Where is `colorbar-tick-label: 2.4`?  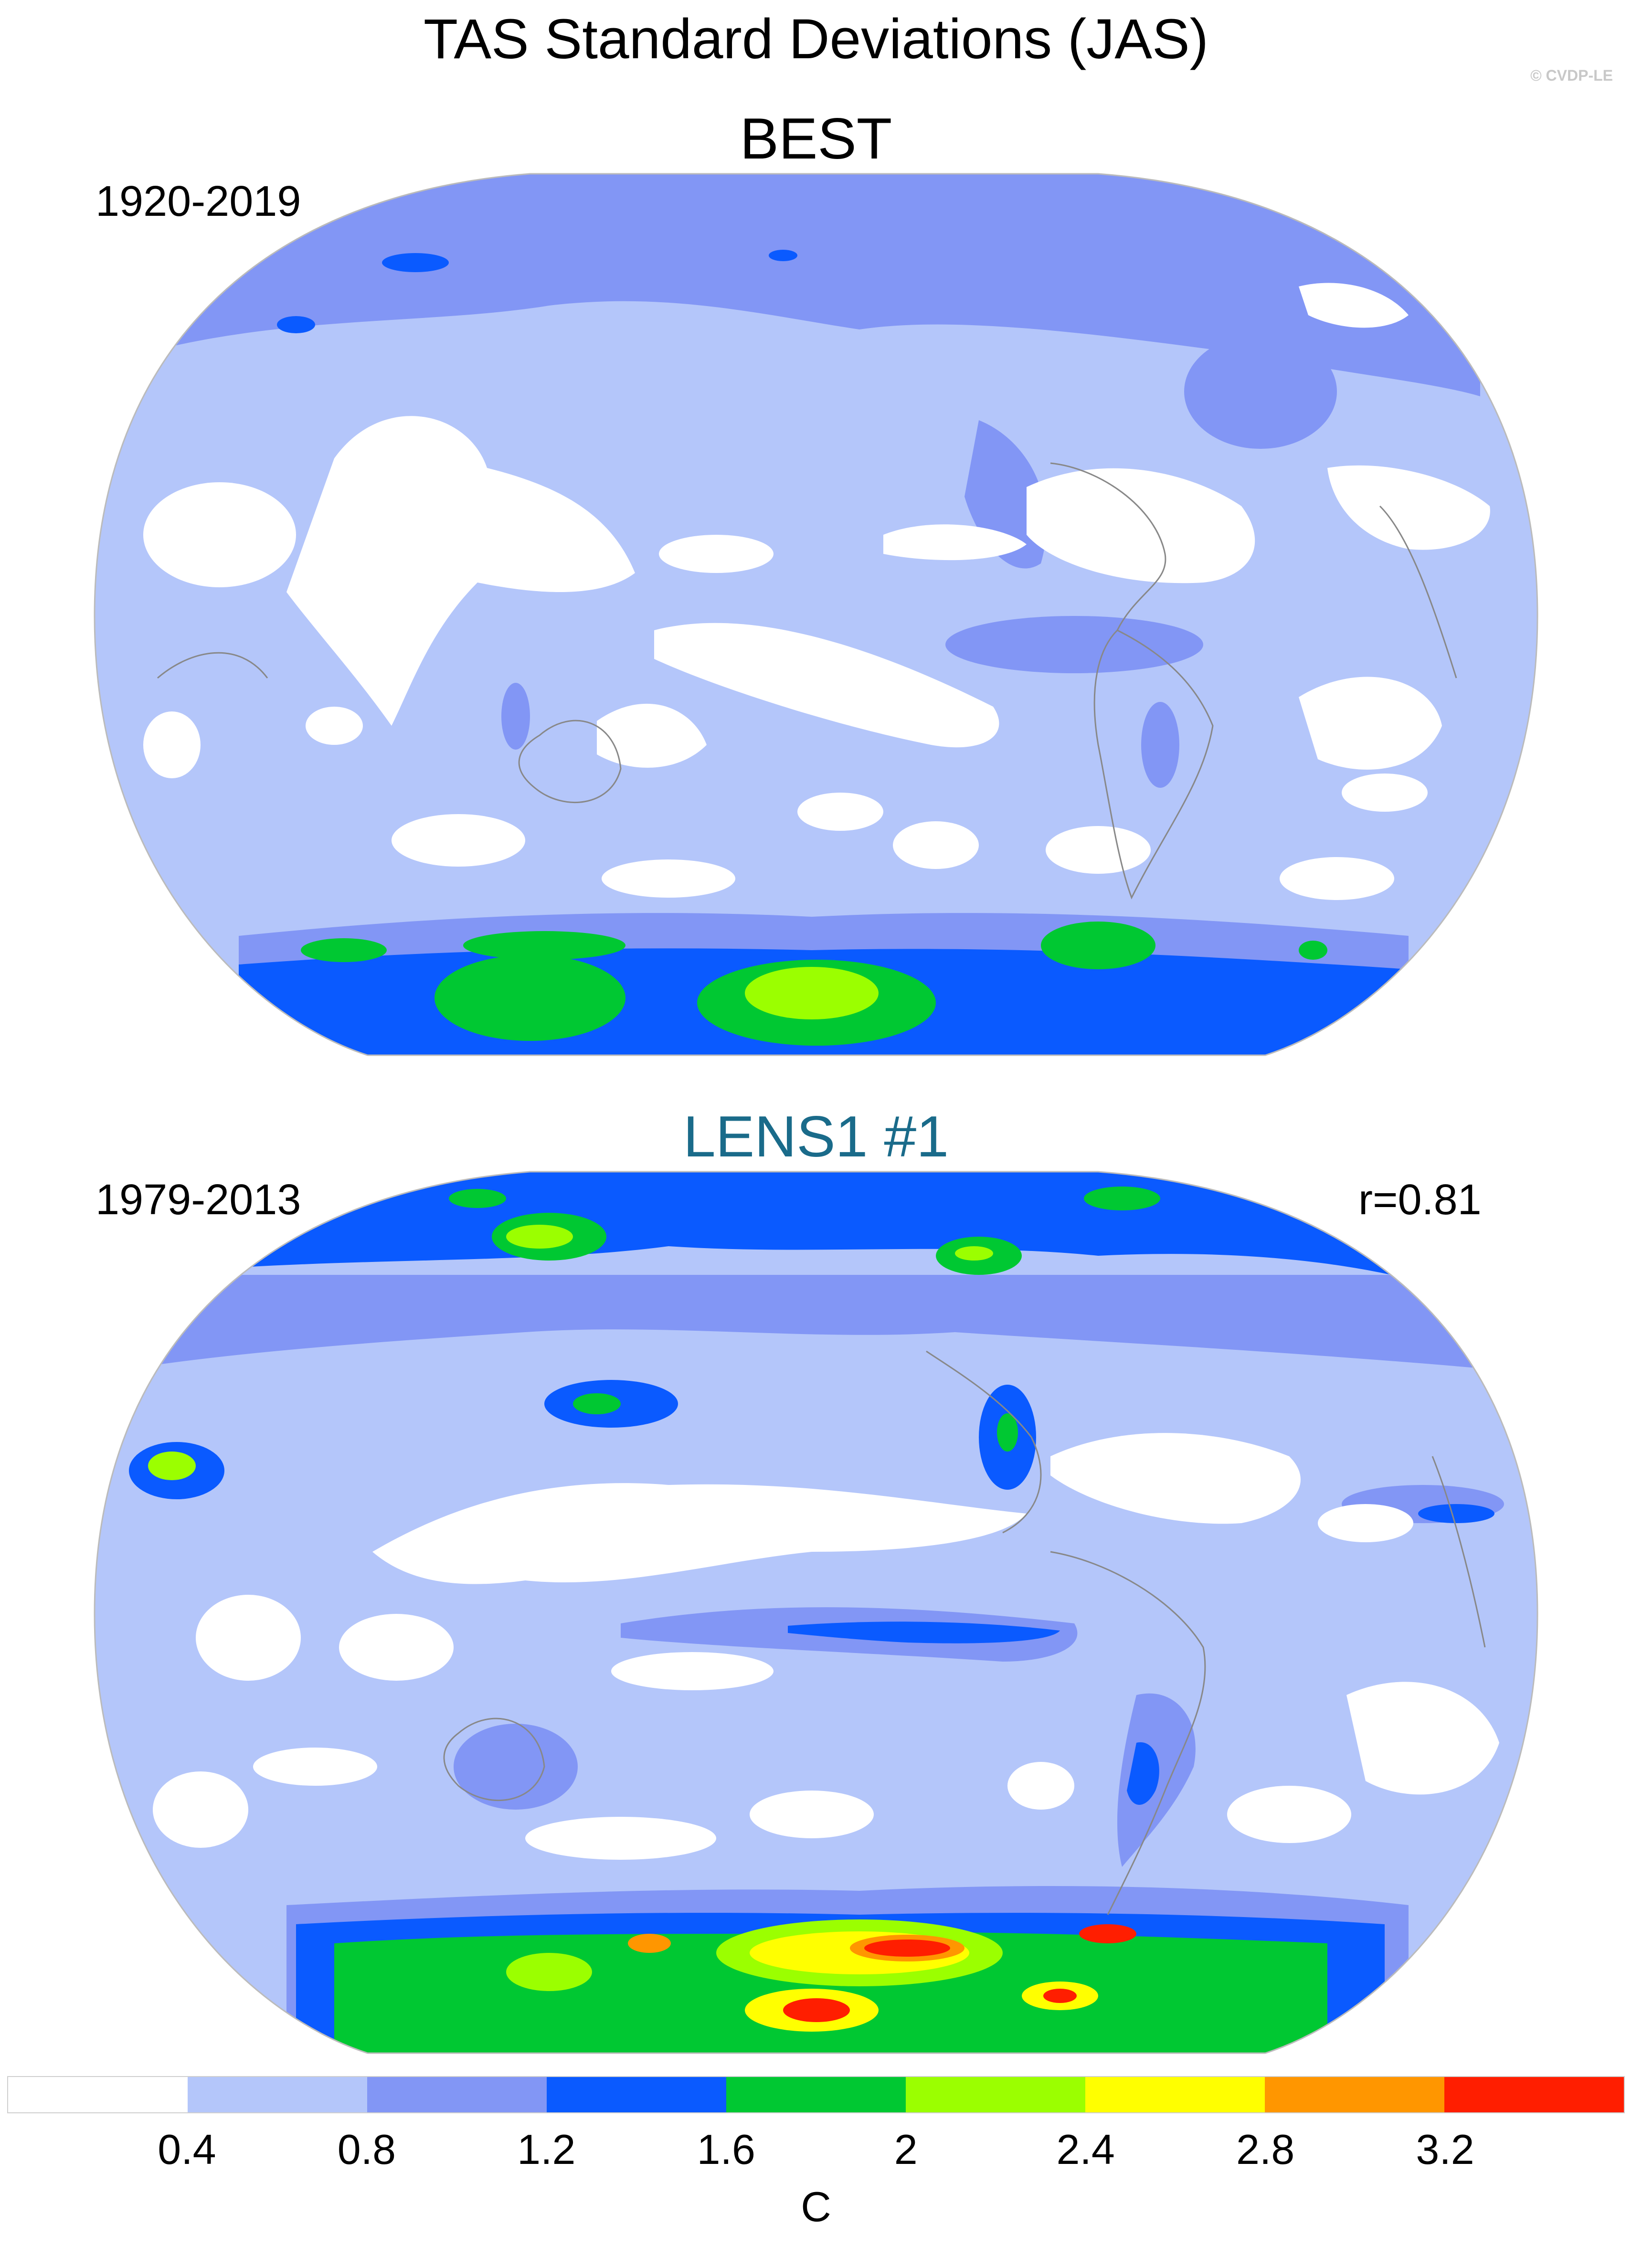 colorbar-tick-label: 2.4 is located at coordinates (1085, 2149).